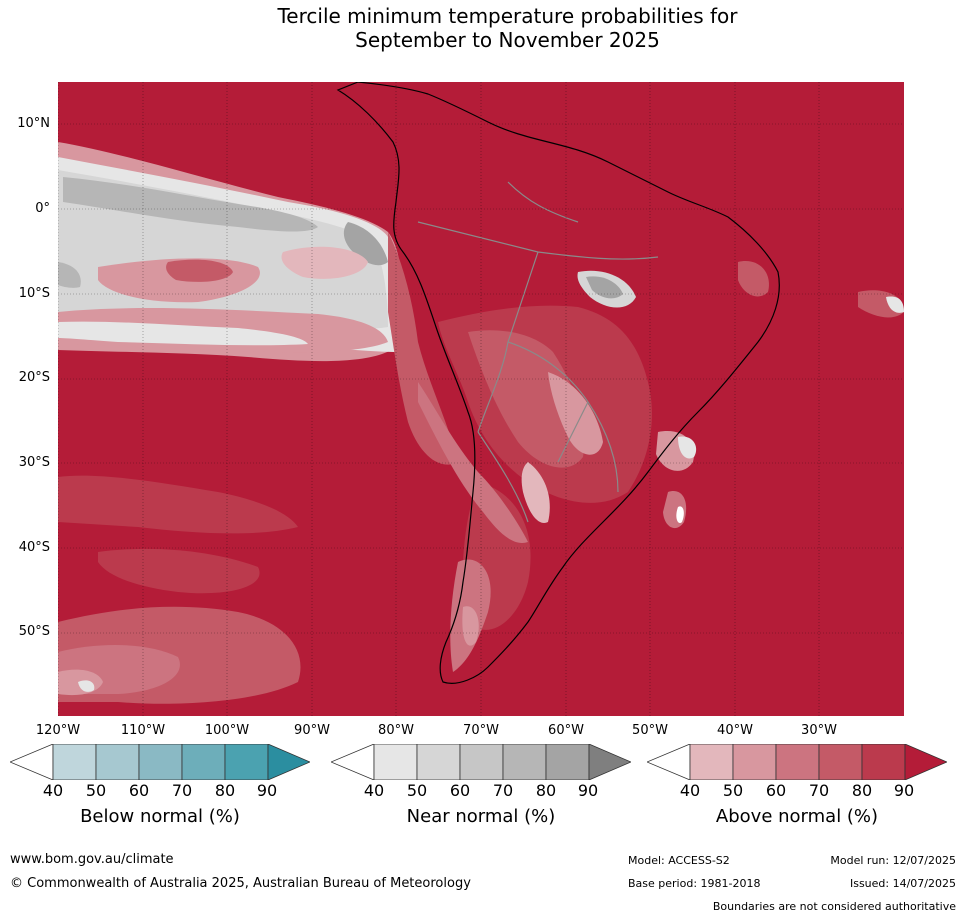 The image size is (965, 919). What do you see at coordinates (225, 790) in the screenshot?
I see `below-tick-80: 80` at bounding box center [225, 790].